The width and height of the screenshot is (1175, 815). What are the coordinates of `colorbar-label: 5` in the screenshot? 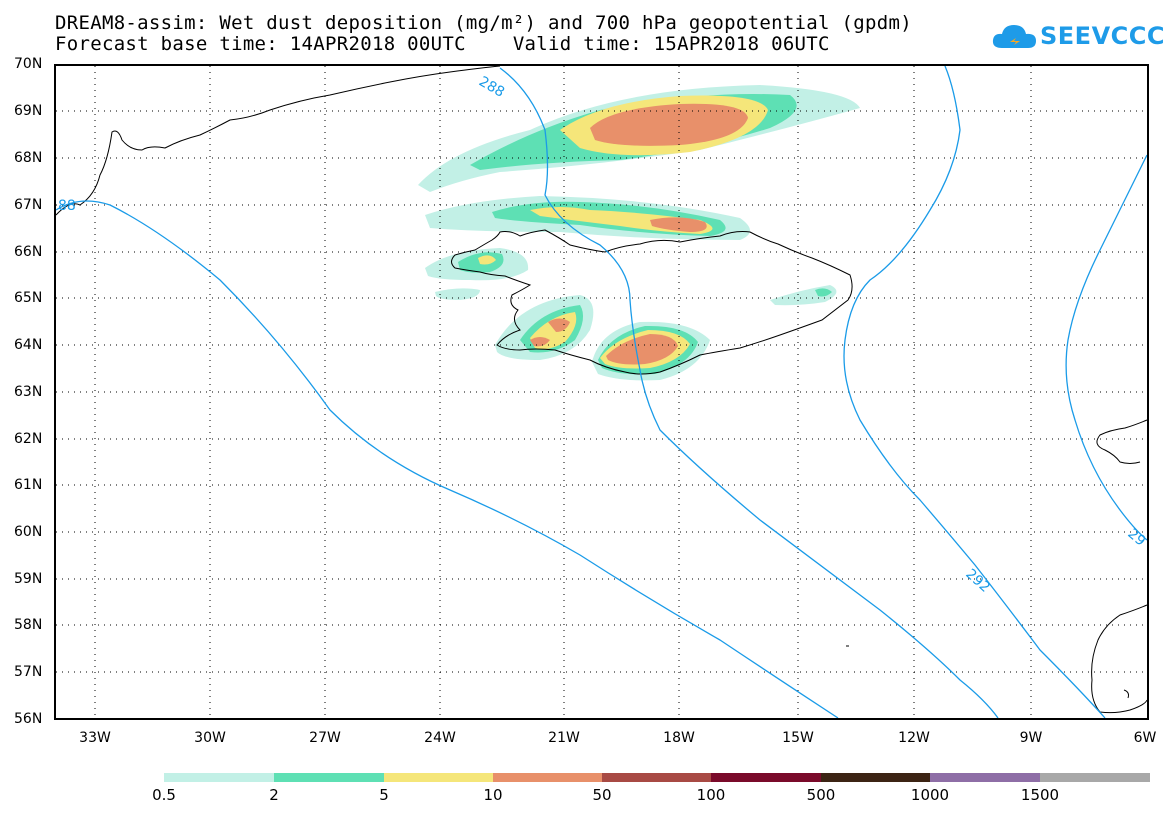 It's located at (384, 795).